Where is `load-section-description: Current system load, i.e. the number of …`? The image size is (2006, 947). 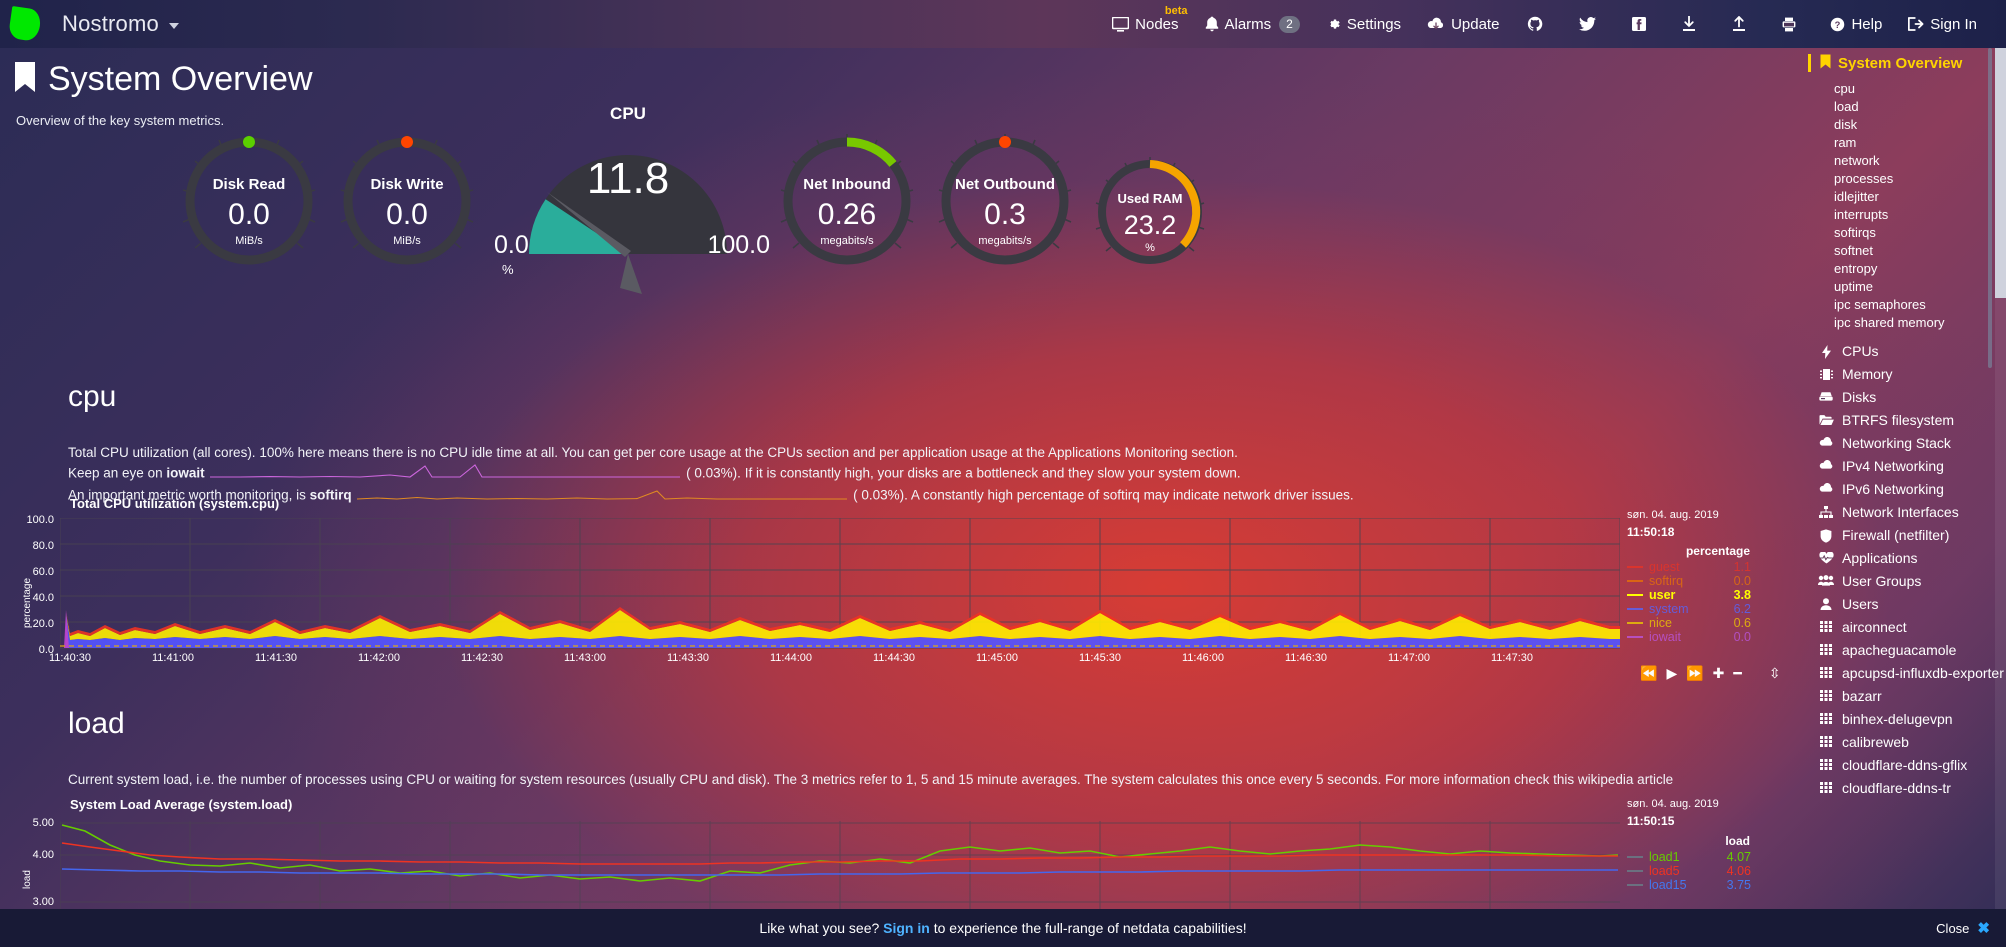 load-section-description: Current system load, i.e. the number of … is located at coordinates (871, 779).